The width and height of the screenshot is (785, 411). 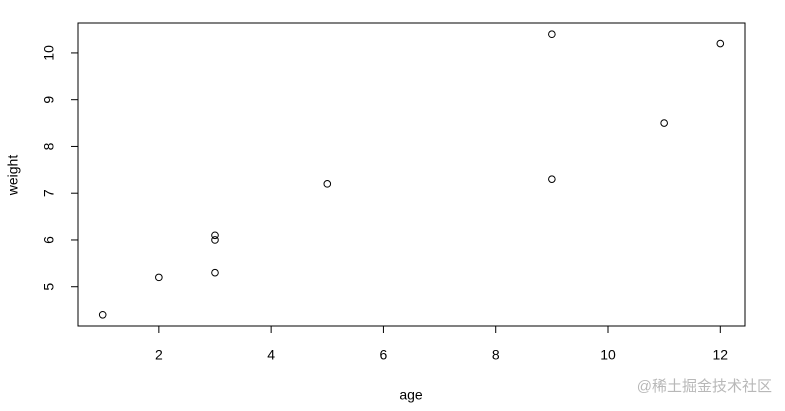 What do you see at coordinates (49, 240) in the screenshot?
I see `y-tick-label: 6` at bounding box center [49, 240].